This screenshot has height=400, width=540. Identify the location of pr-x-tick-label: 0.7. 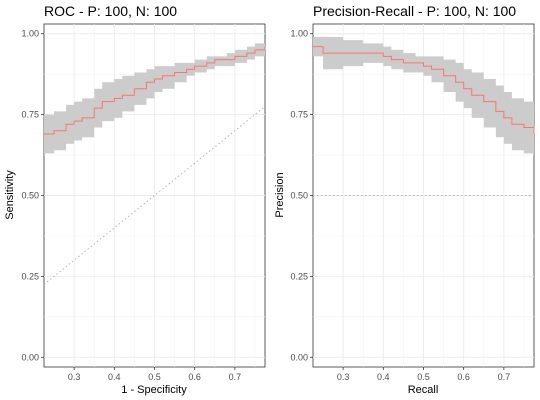
(504, 377).